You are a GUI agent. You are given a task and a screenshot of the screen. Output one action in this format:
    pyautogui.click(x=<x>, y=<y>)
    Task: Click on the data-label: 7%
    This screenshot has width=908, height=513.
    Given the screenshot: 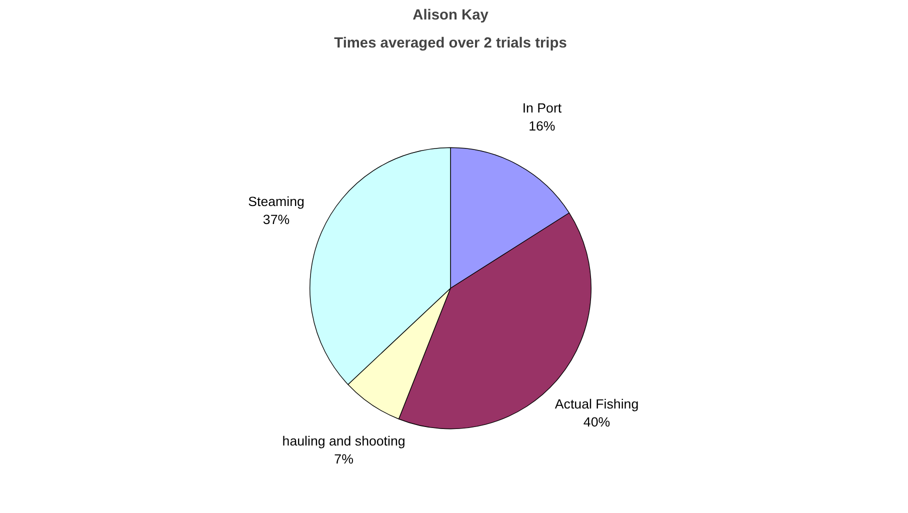 What is the action you would take?
    pyautogui.click(x=344, y=458)
    